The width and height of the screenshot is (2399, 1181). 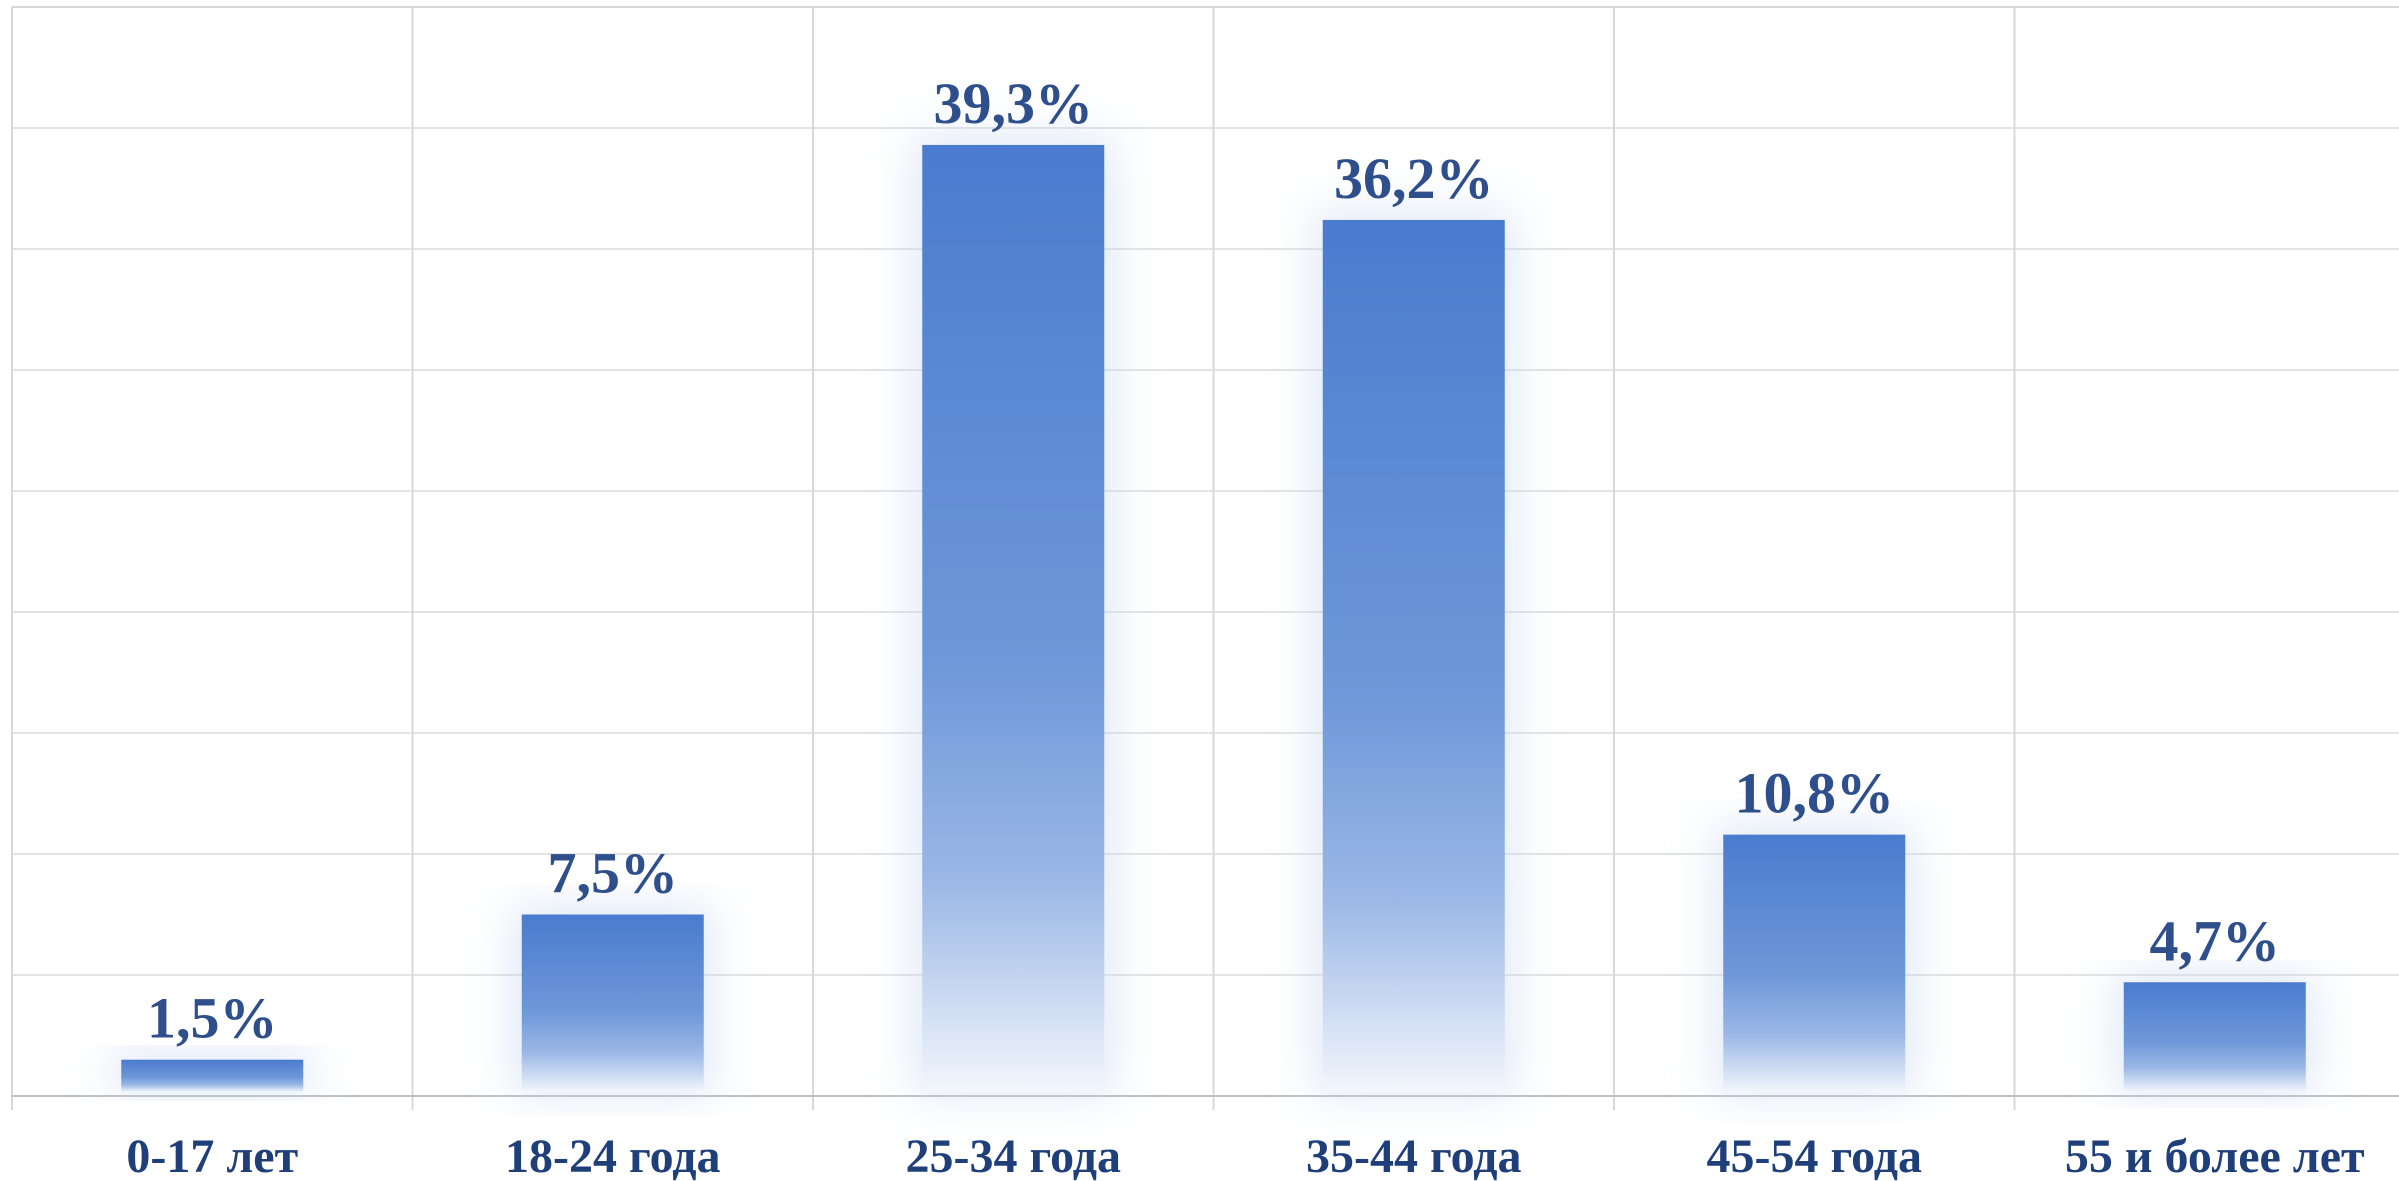 I want to click on x-tick-label-2: 18-24 года, so click(x=612, y=1155).